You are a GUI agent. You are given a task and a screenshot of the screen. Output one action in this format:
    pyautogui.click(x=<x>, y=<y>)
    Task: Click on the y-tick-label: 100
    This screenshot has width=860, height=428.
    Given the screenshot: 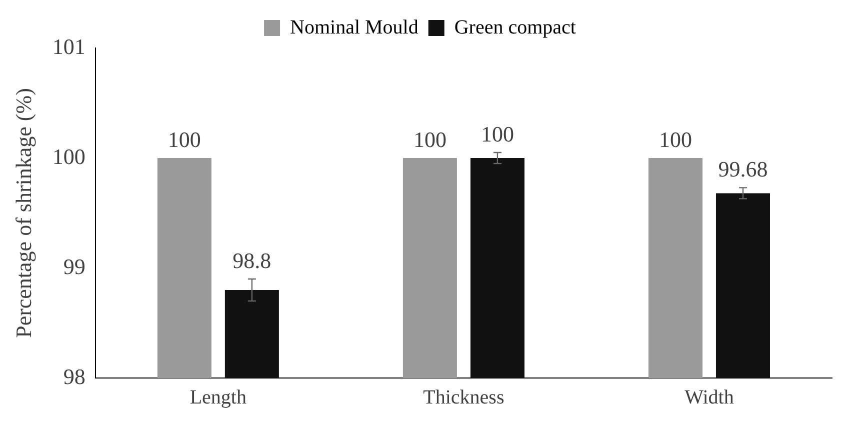 What is the action you would take?
    pyautogui.click(x=69, y=156)
    